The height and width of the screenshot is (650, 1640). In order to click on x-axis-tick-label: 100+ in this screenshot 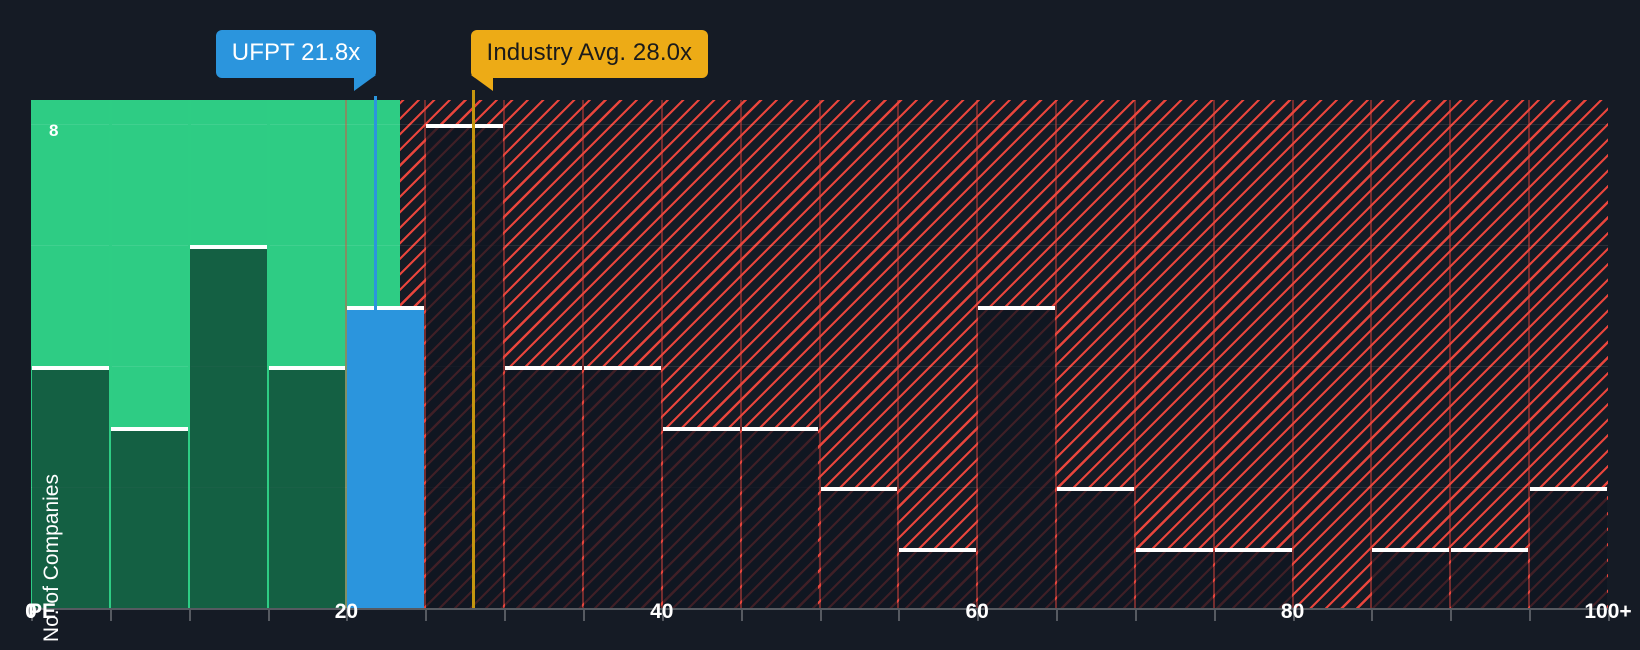, I will do `click(1608, 611)`.